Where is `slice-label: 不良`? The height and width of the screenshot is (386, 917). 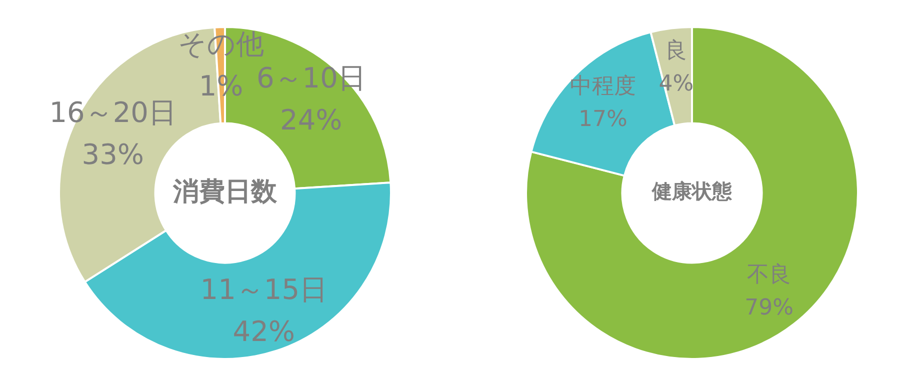
slice-label: 不良 is located at coordinates (769, 275).